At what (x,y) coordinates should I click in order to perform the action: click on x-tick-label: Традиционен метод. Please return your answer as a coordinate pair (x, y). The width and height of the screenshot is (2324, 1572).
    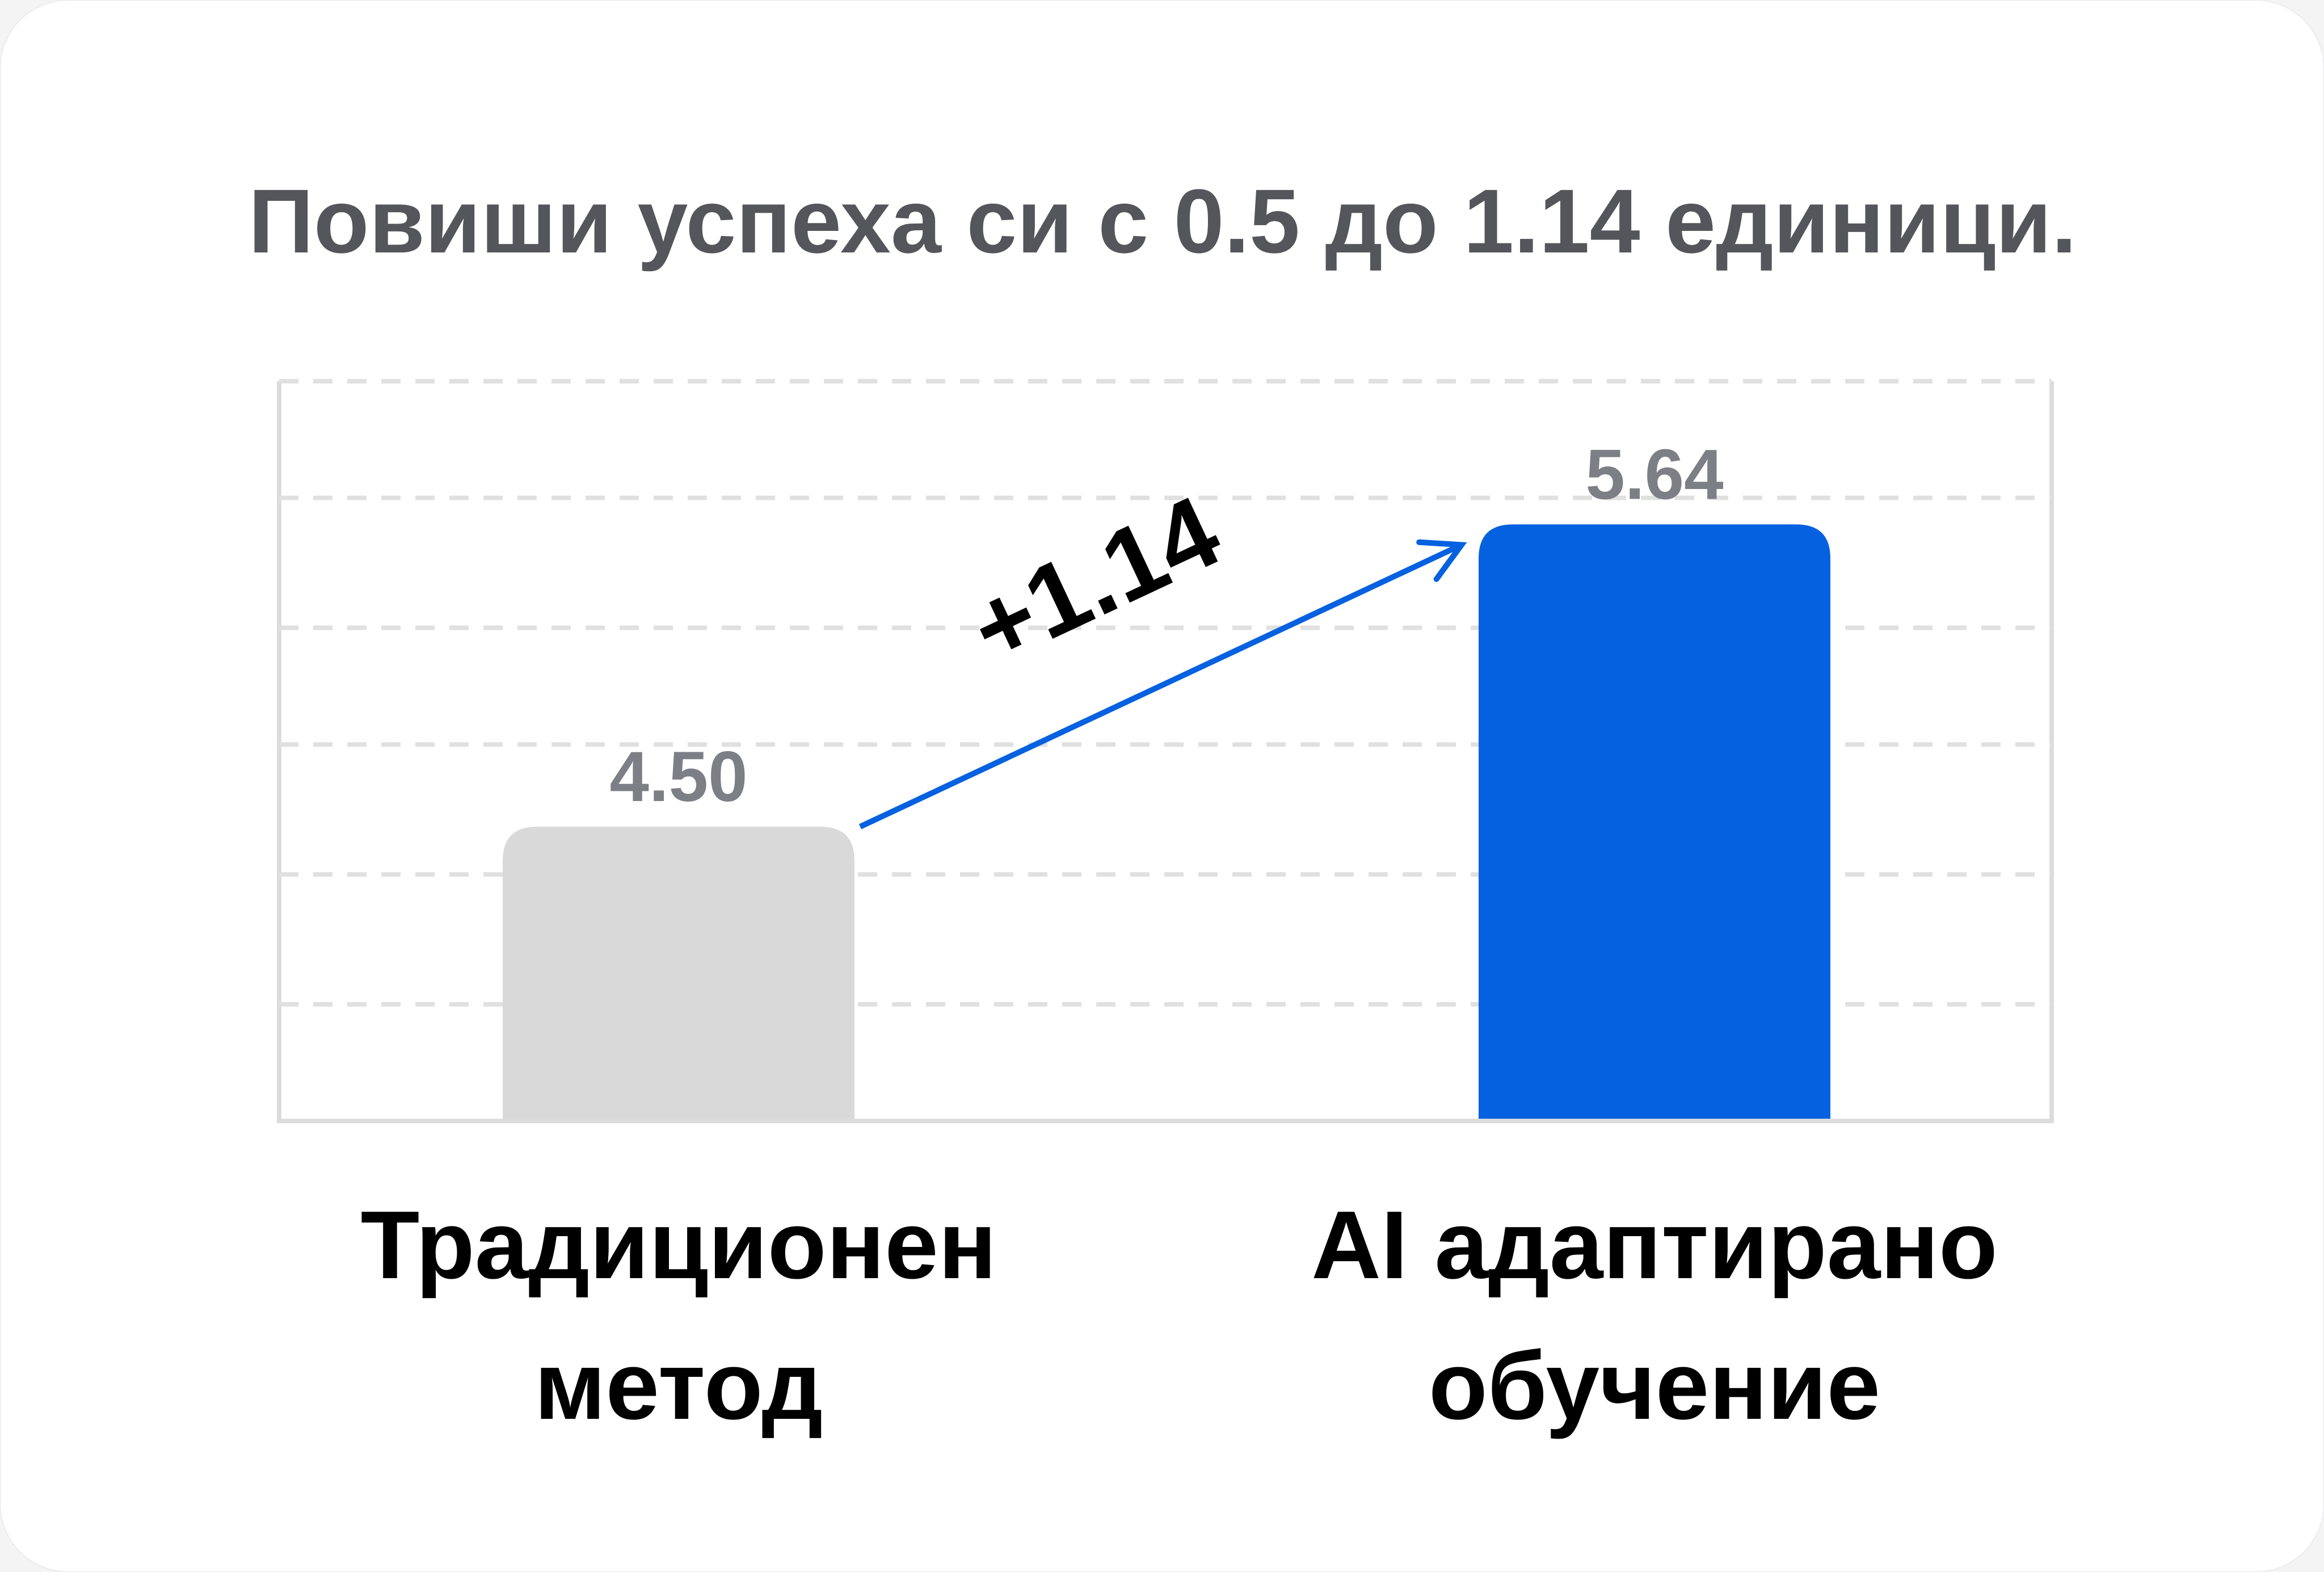
    Looking at the image, I should click on (678, 1316).